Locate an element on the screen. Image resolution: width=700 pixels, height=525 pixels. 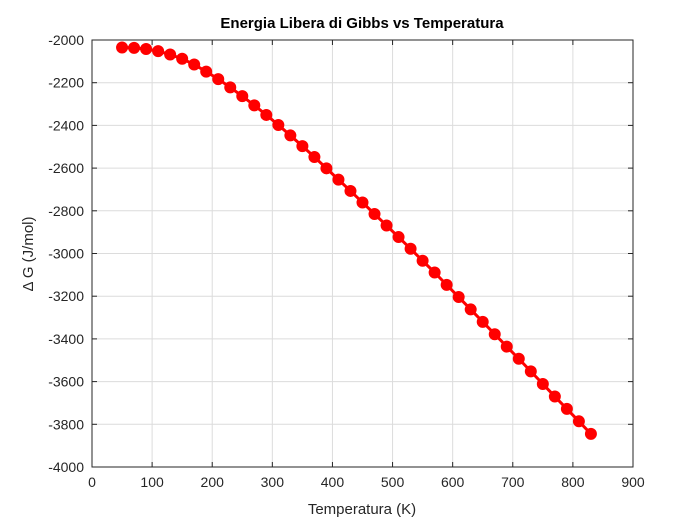
x-tick-label: 800 is located at coordinates (573, 482).